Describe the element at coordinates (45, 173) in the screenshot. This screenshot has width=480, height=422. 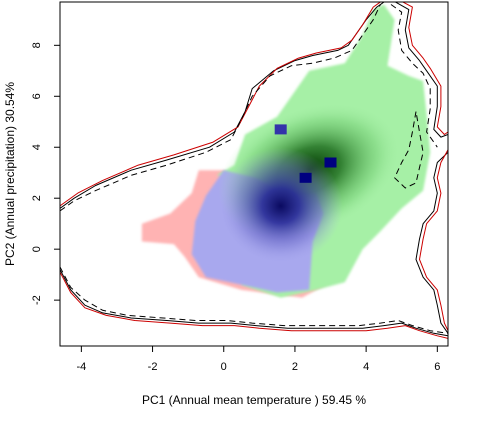
I see `y-axis: -2 0 2 4 6 8` at that location.